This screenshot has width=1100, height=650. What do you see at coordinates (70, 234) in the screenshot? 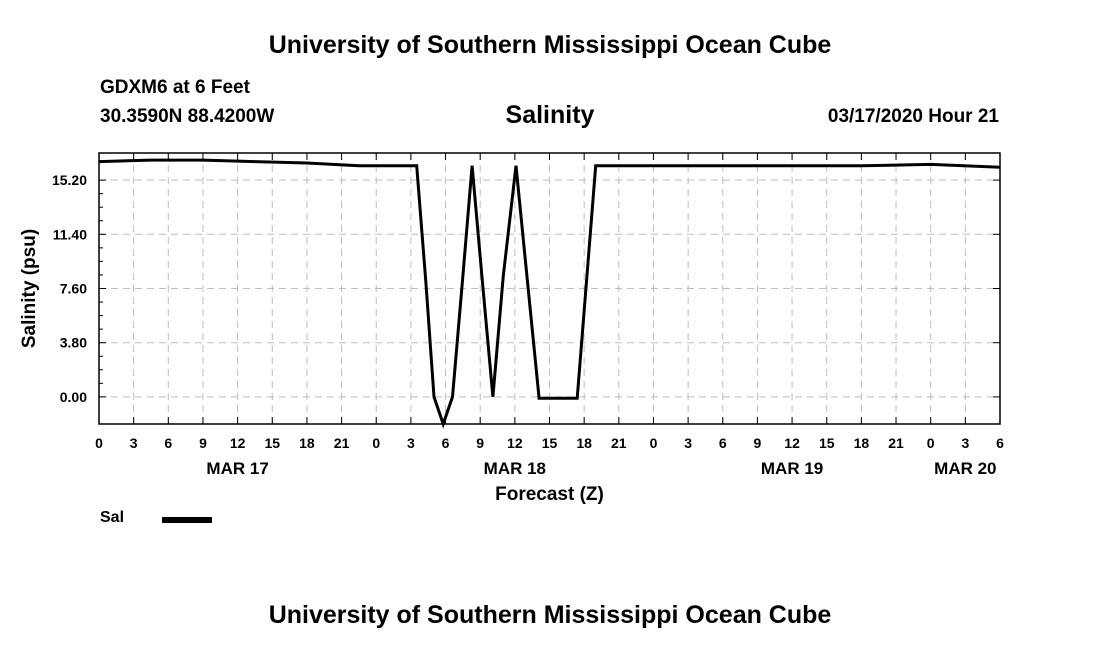
I see `y-tick-label: 11.40` at bounding box center [70, 234].